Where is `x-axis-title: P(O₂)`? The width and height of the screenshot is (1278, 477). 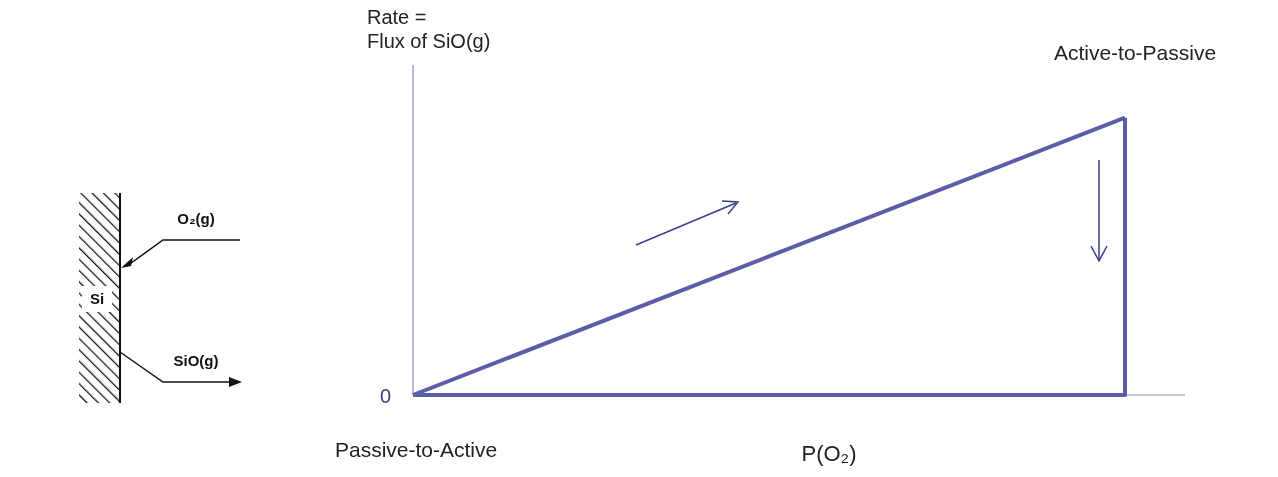 x-axis-title: P(O₂) is located at coordinates (829, 453).